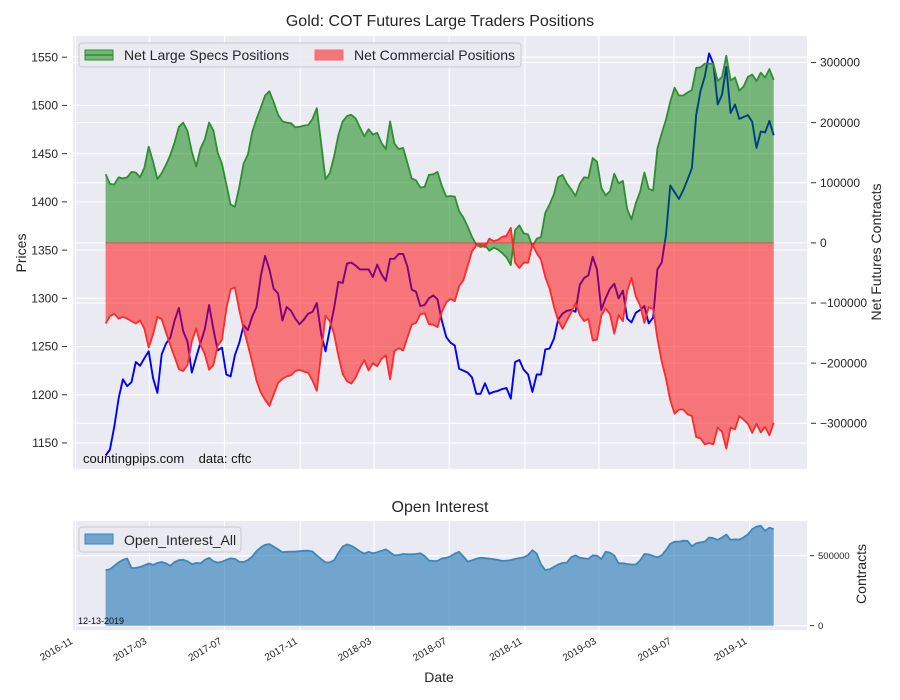  Describe the element at coordinates (131, 650) in the screenshot. I see `x-tick-label: 2017-03` at that location.